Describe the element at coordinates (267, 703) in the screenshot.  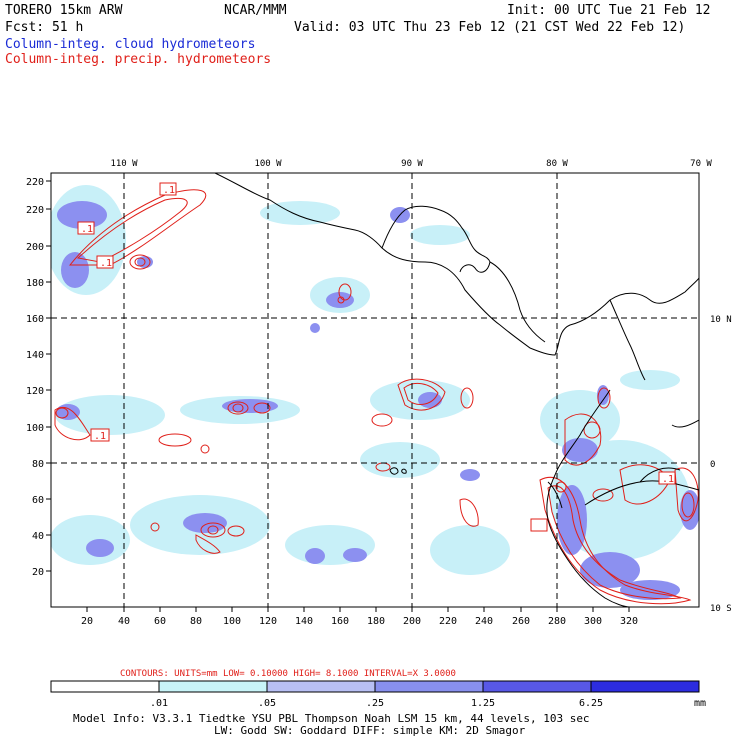
I see `colorbar-label: .05` at that location.